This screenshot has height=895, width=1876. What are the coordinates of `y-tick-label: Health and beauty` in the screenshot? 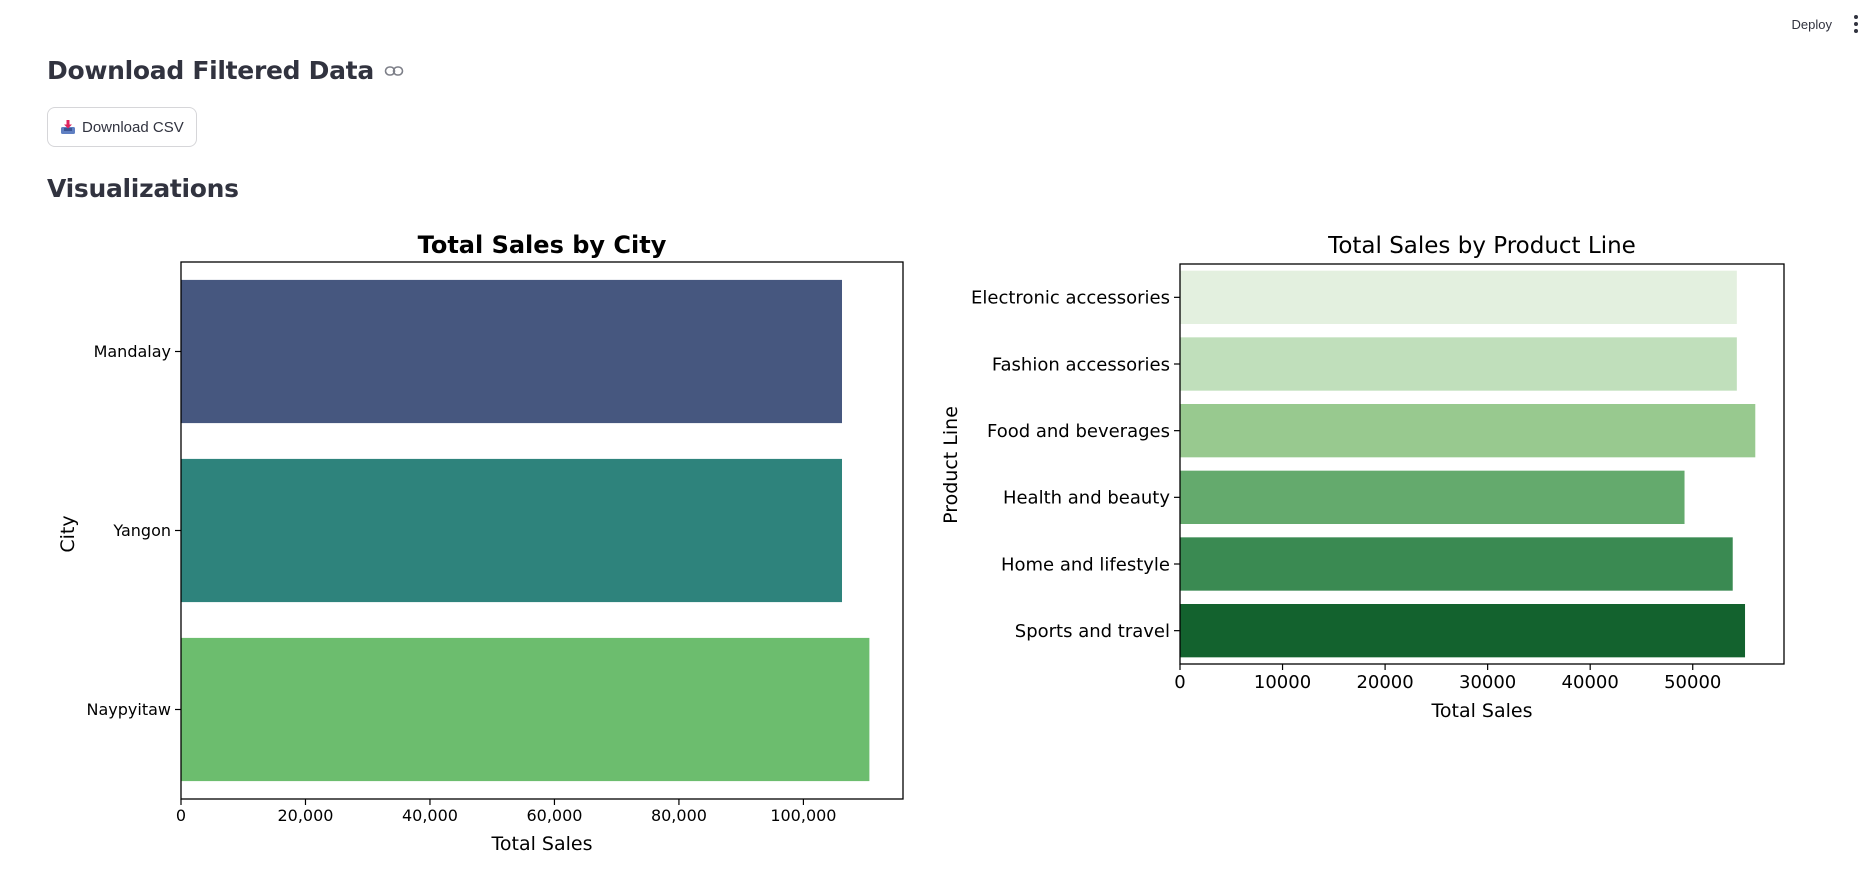 It's located at (1086, 498).